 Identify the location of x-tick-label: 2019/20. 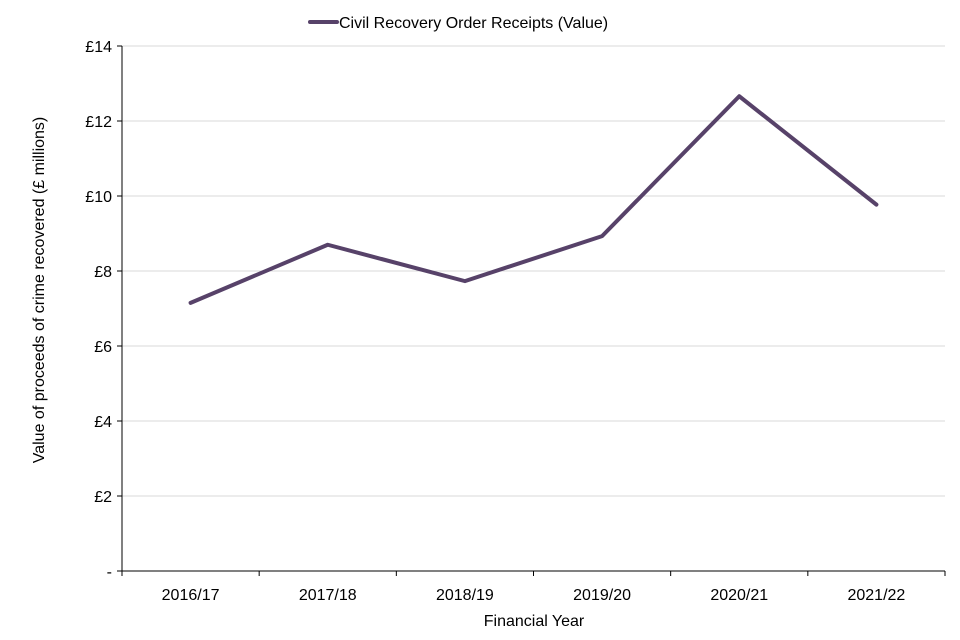
(602, 595).